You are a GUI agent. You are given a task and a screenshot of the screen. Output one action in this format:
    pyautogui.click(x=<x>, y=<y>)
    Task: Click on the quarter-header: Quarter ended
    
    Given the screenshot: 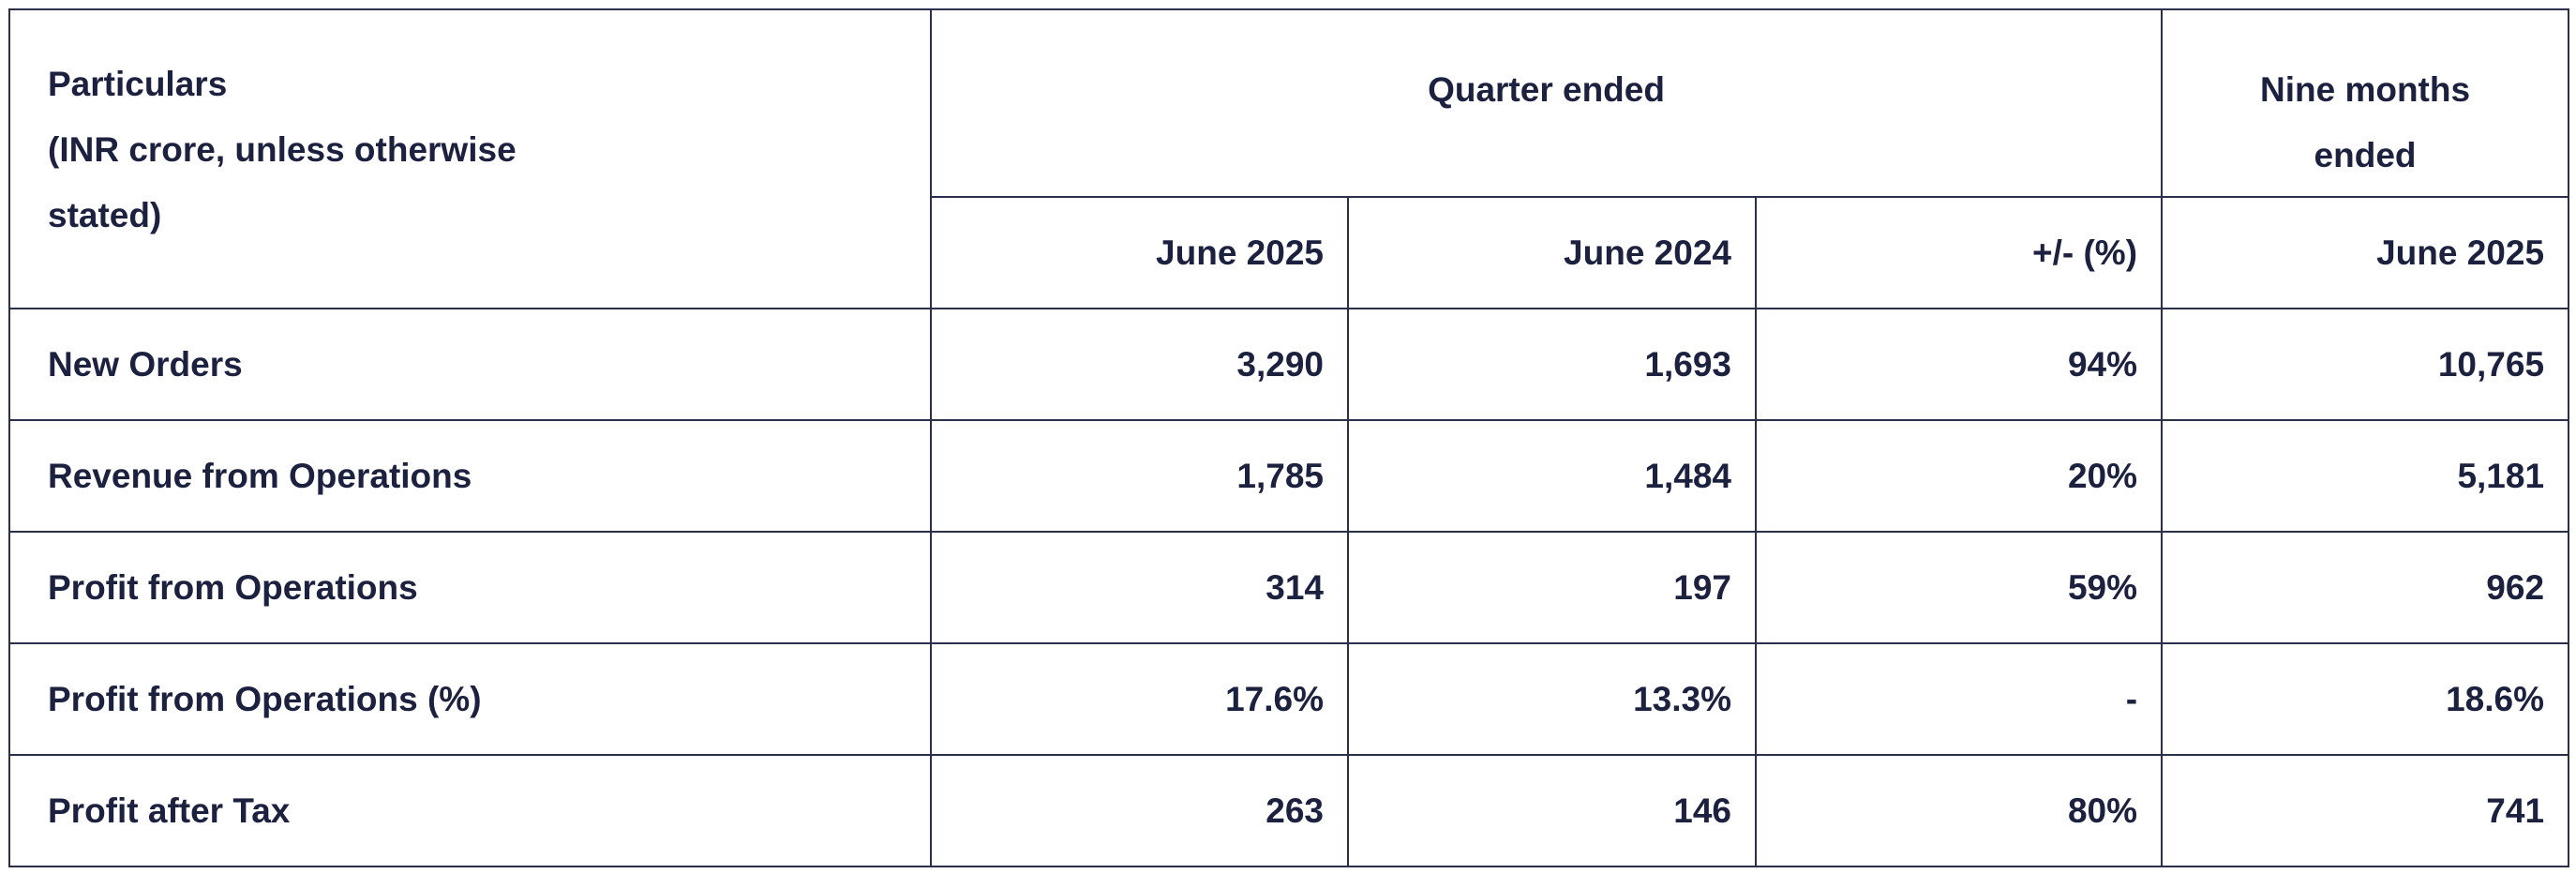 What is the action you would take?
    pyautogui.click(x=1546, y=103)
    